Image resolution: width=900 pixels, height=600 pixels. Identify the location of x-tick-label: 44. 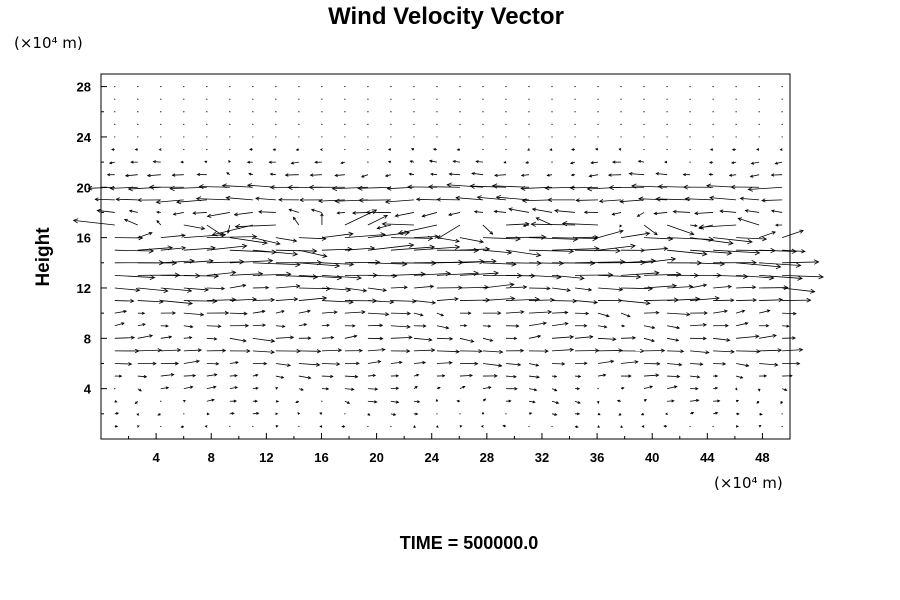
(707, 457).